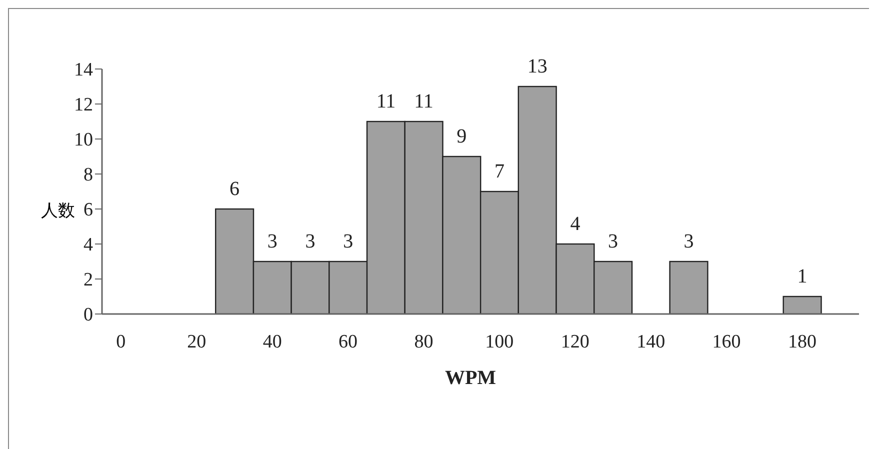 This screenshot has width=876, height=449. Describe the element at coordinates (499, 341) in the screenshot. I see `x-tick-label: 100` at that location.